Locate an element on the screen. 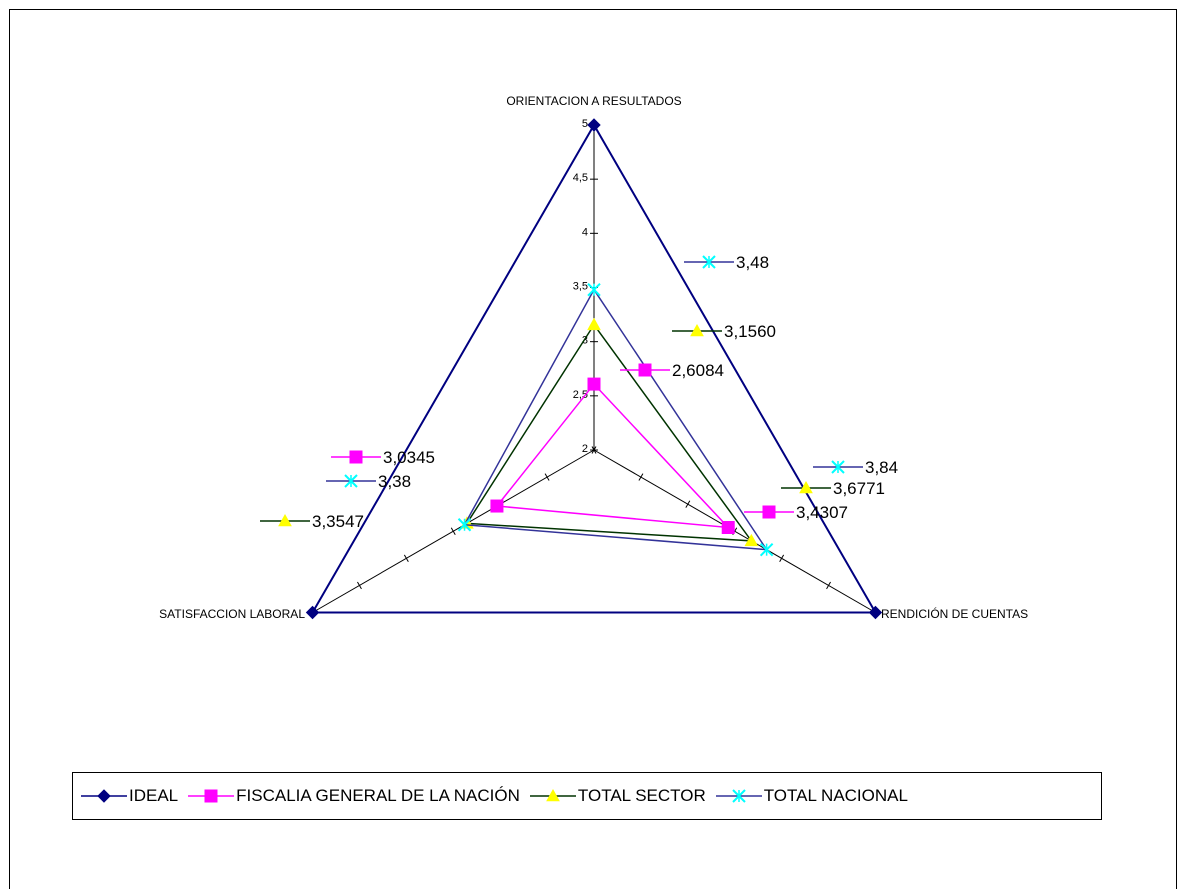  svg-text: 3,38 is located at coordinates (394, 481).